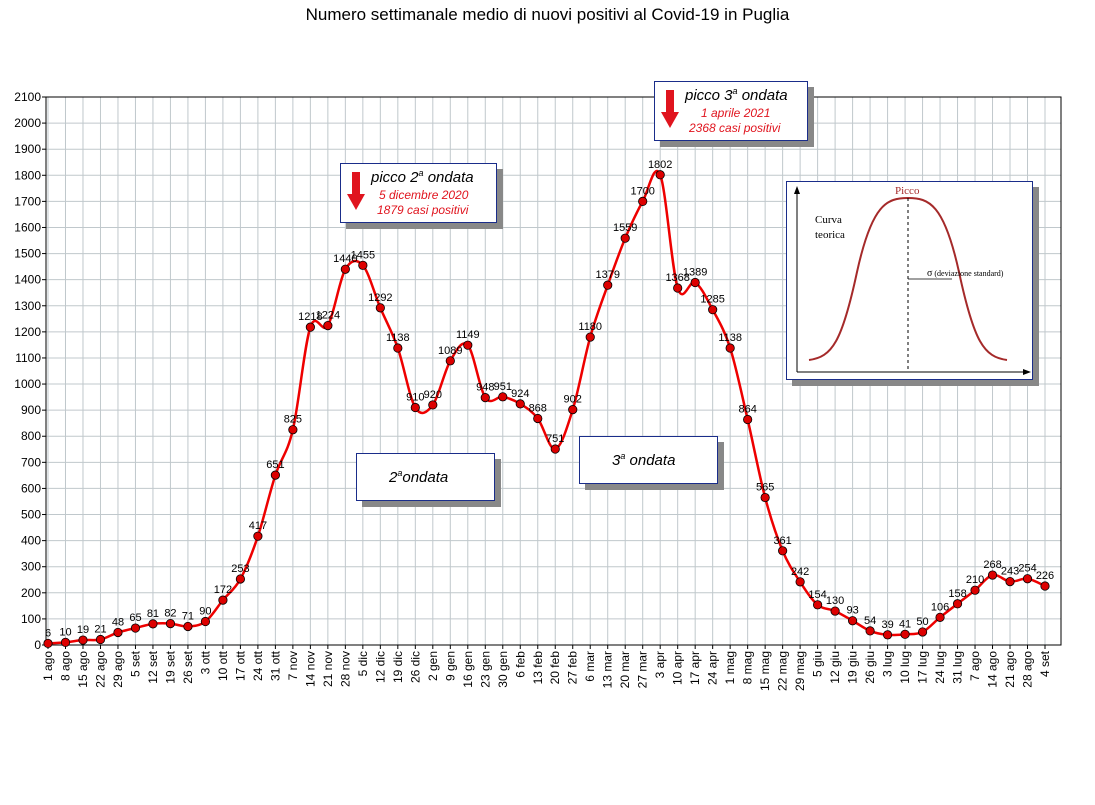 This screenshot has width=1095, height=805. What do you see at coordinates (135, 618) in the screenshot?
I see `data-label: 65` at bounding box center [135, 618].